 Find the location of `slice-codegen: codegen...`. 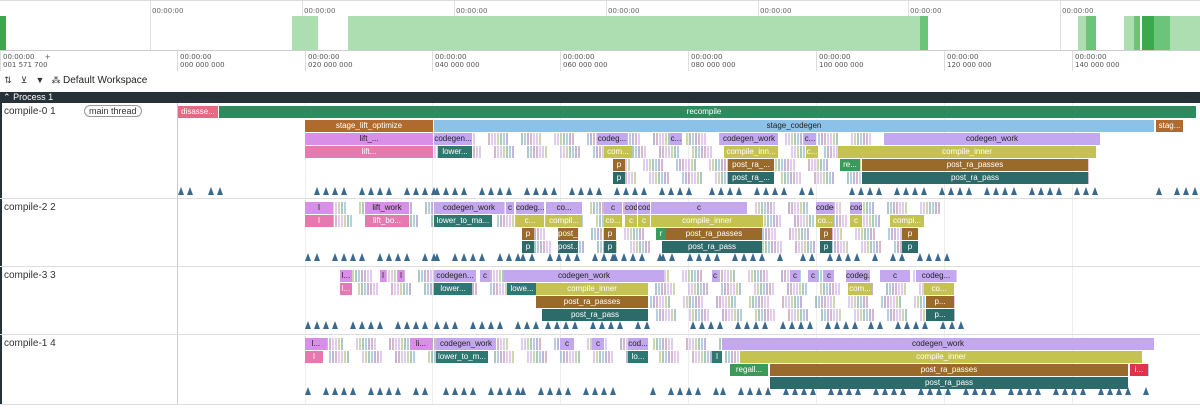

slice-codegen: codegen... is located at coordinates (453, 139).